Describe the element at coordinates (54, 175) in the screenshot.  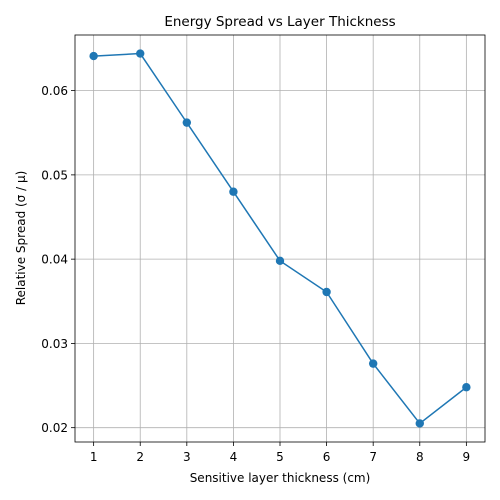
I see `y-tick-label: 0.05` at that location.